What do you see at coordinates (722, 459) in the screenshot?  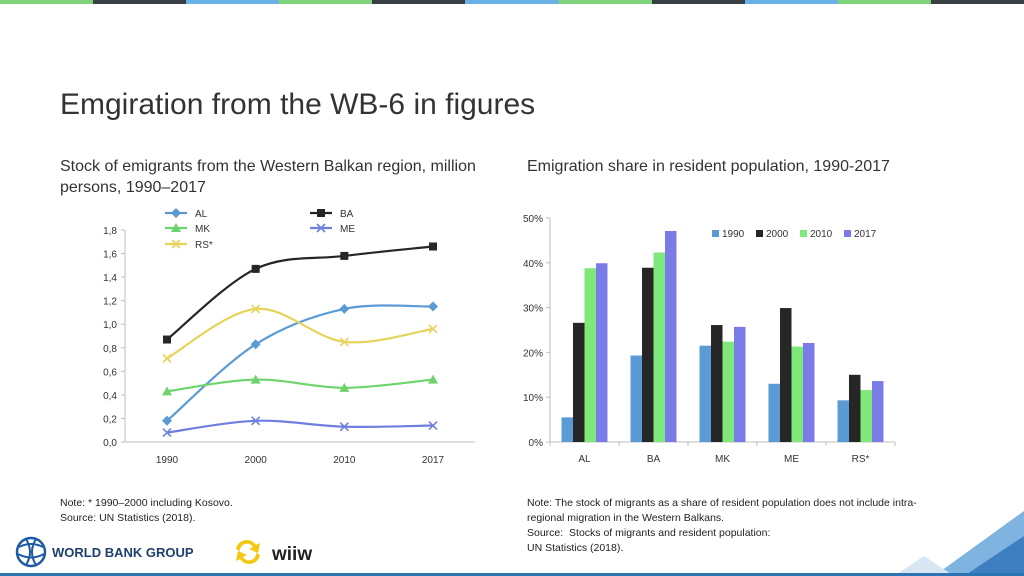 I see `x-tick-label: MK` at bounding box center [722, 459].